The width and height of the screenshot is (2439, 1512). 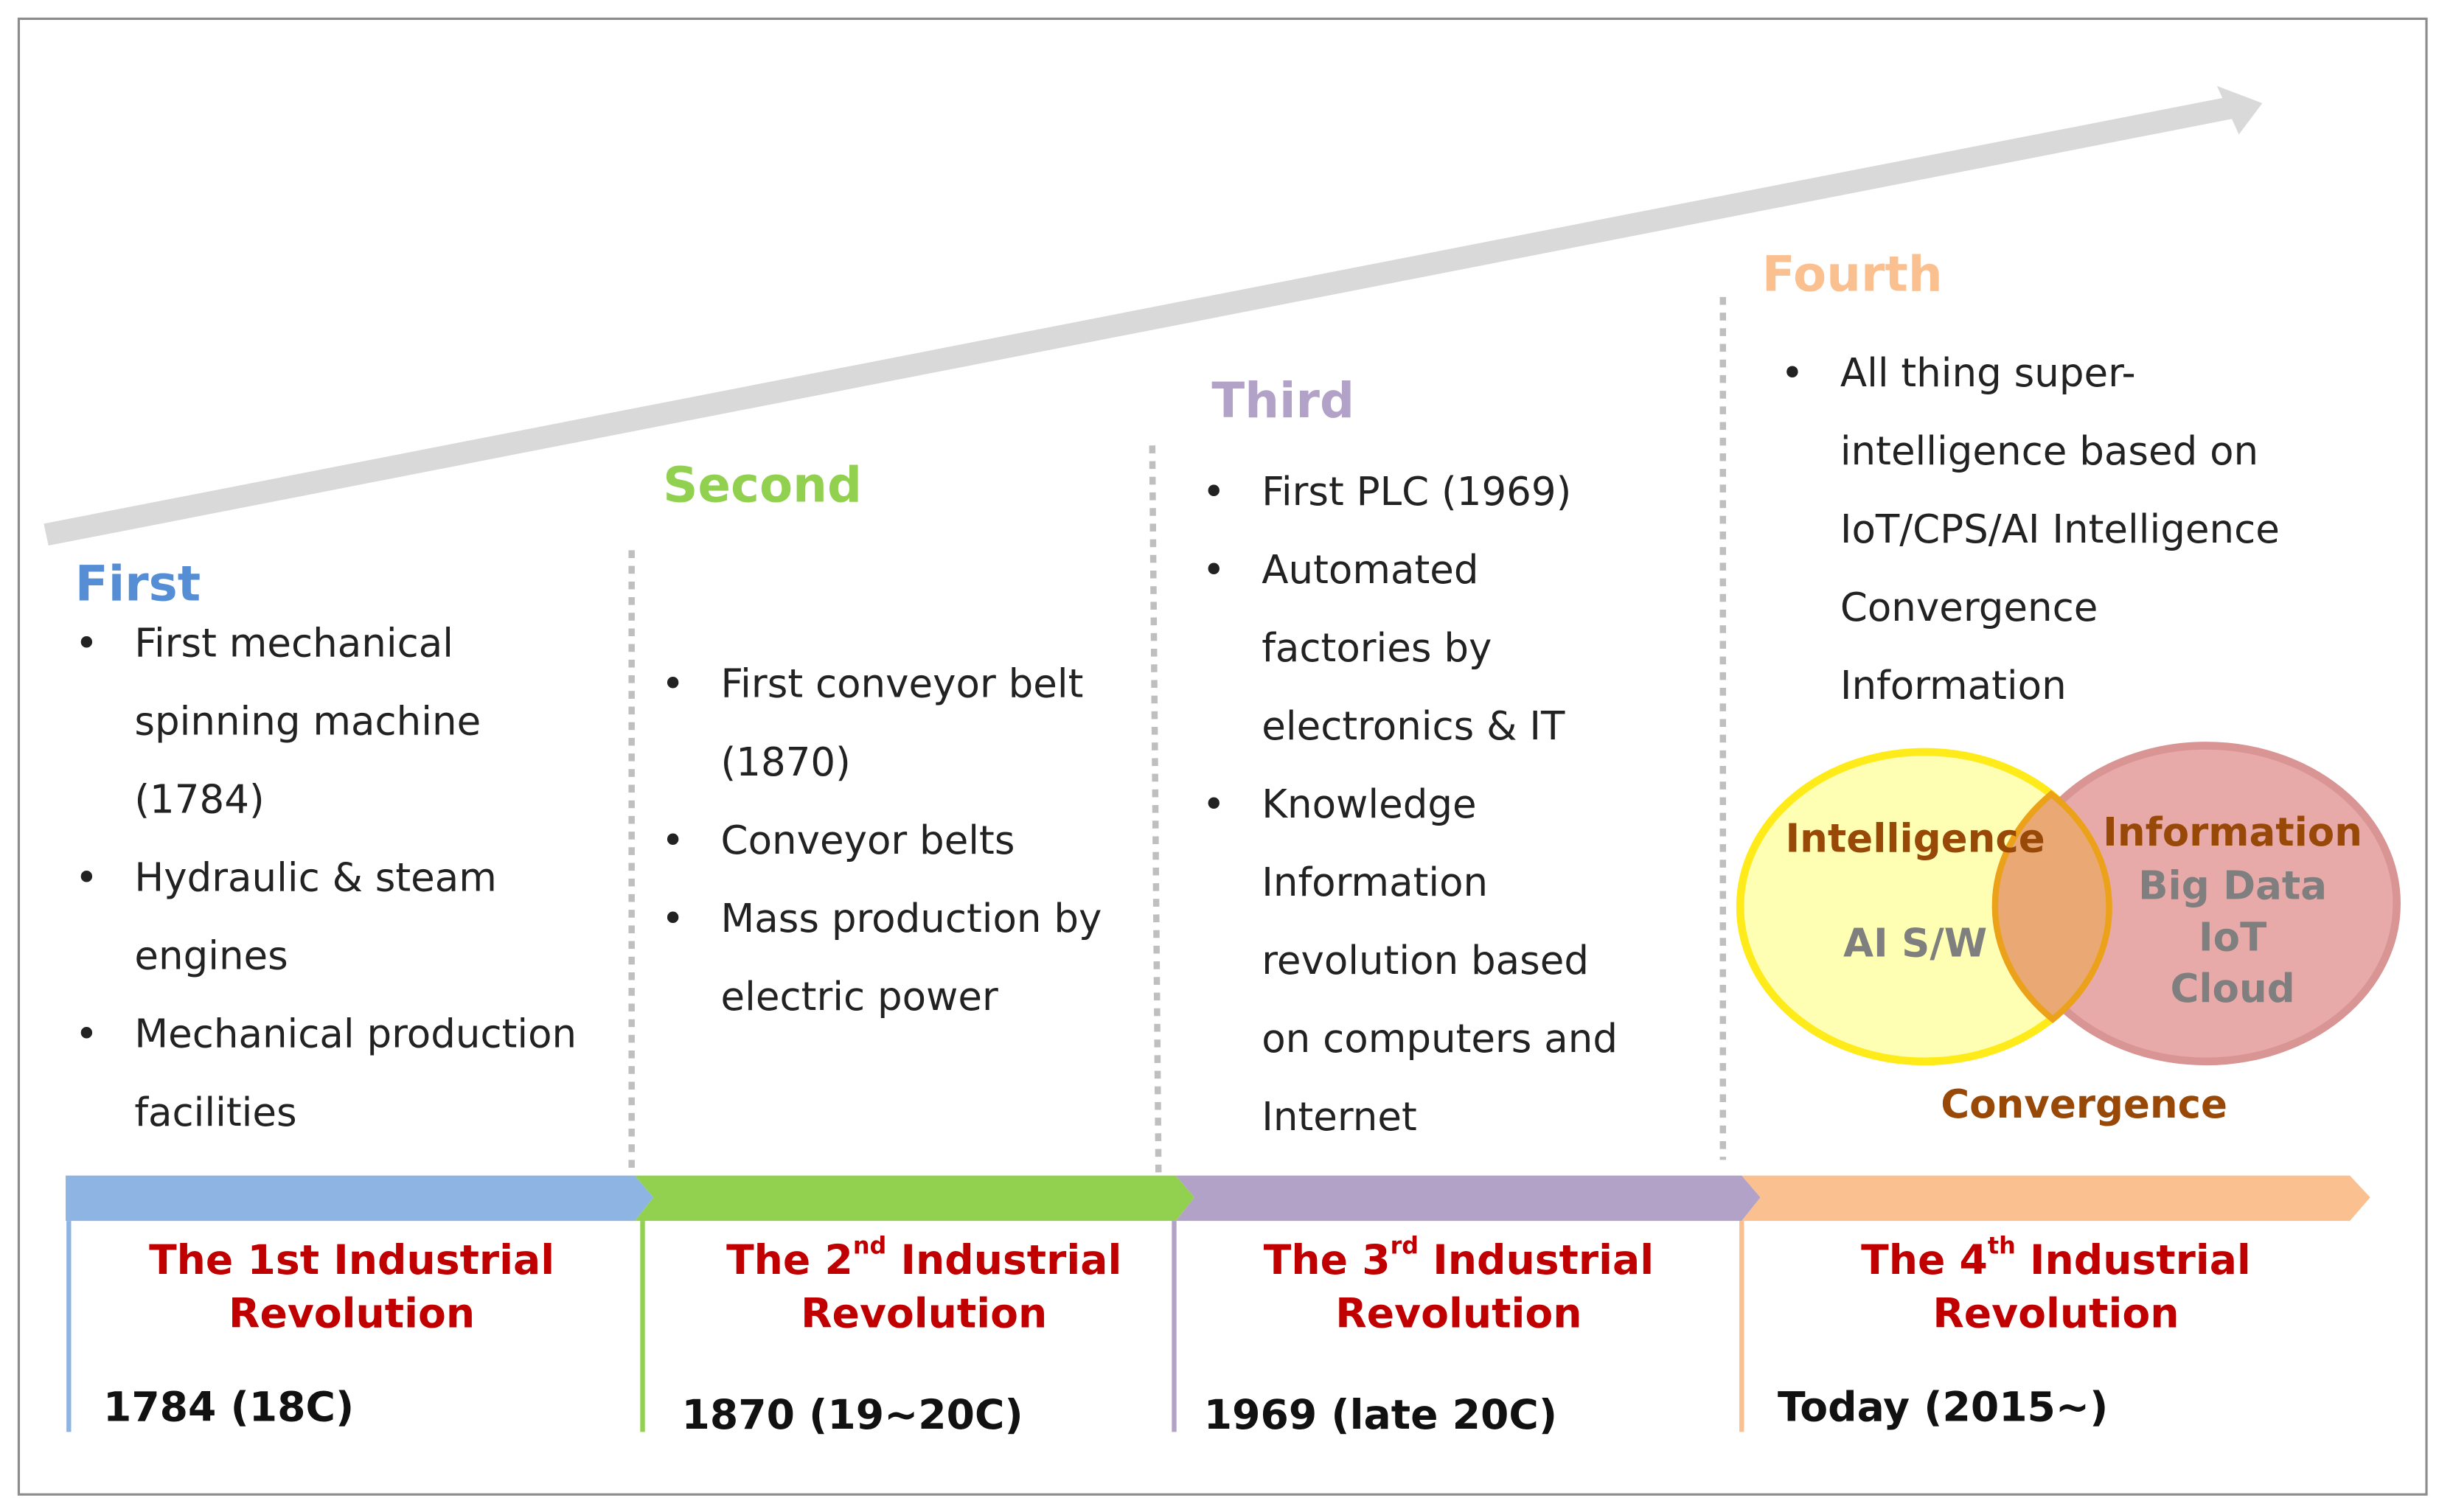 I want to click on title-text: The 2, so click(x=789, y=1262).